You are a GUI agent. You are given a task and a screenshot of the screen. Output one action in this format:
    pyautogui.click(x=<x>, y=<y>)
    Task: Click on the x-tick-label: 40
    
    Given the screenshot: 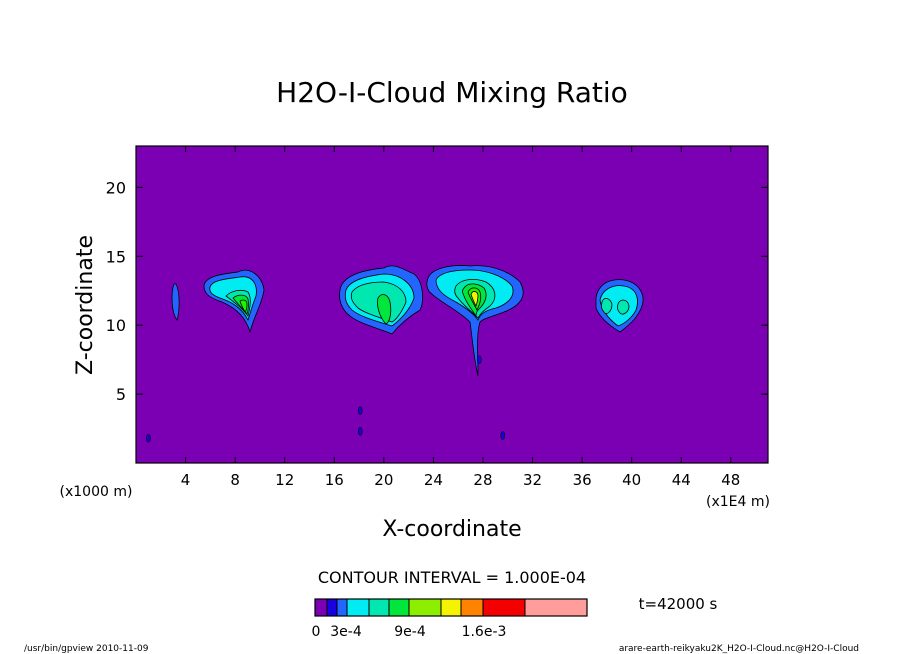 What is the action you would take?
    pyautogui.click(x=631, y=480)
    